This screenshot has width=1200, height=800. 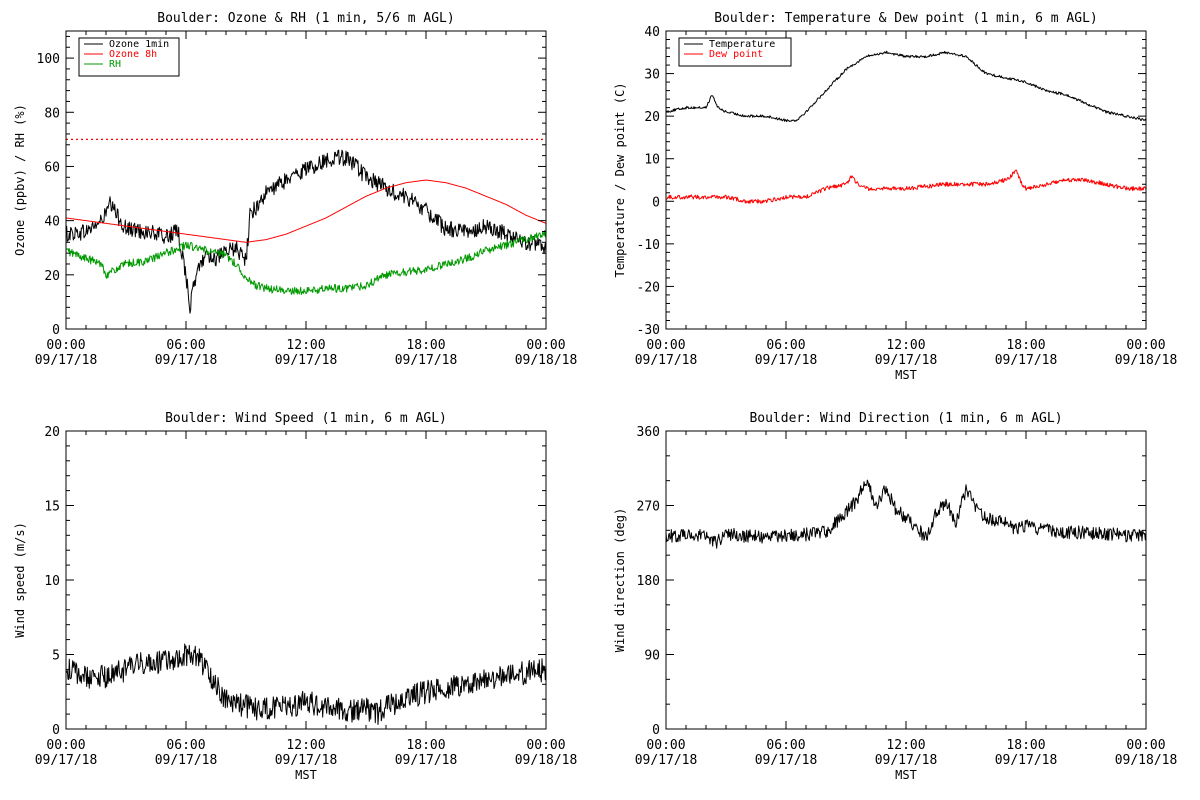 What do you see at coordinates (20, 180) in the screenshot?
I see `y-axis-label: Ozone (ppbv) / RH (%)` at bounding box center [20, 180].